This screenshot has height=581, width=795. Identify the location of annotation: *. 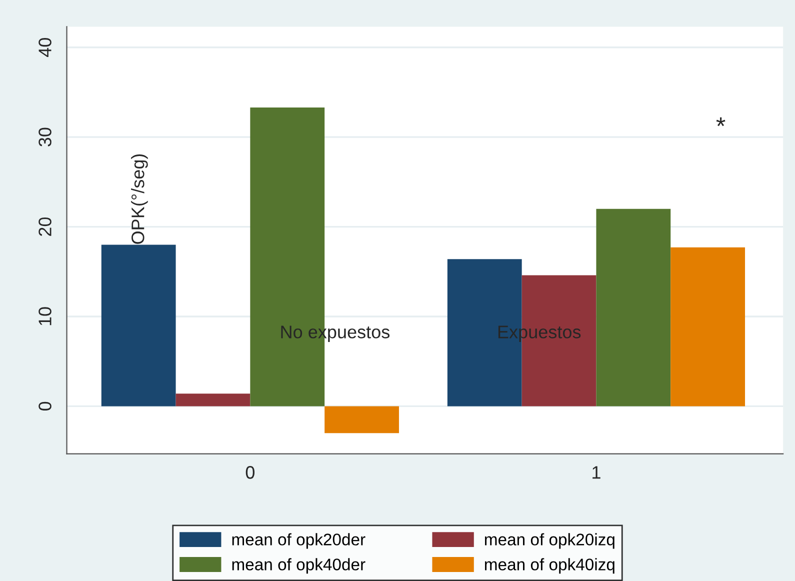
(721, 121).